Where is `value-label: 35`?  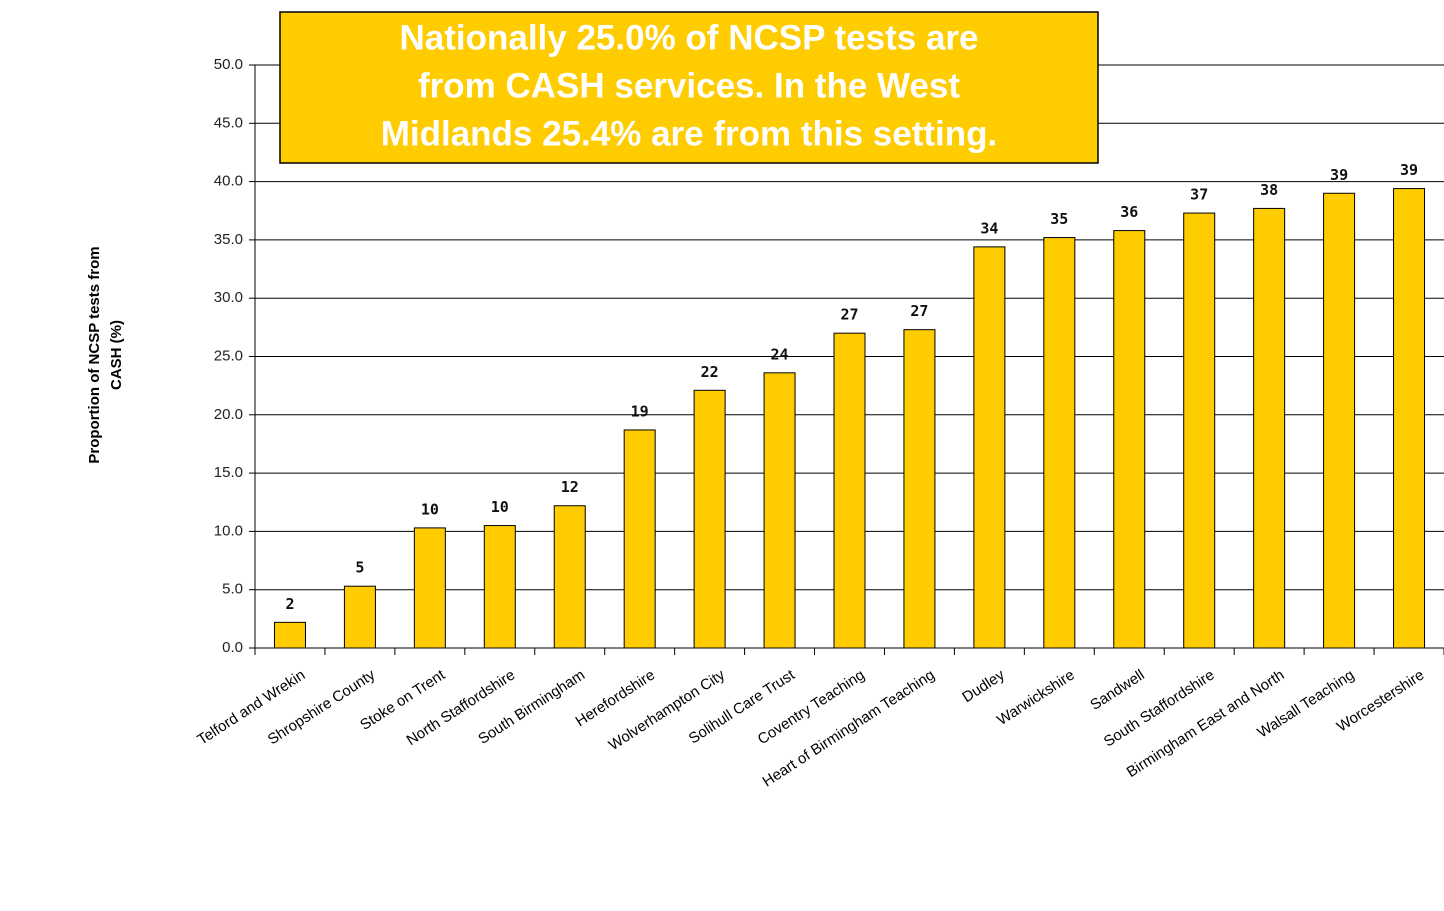 value-label: 35 is located at coordinates (1059, 219).